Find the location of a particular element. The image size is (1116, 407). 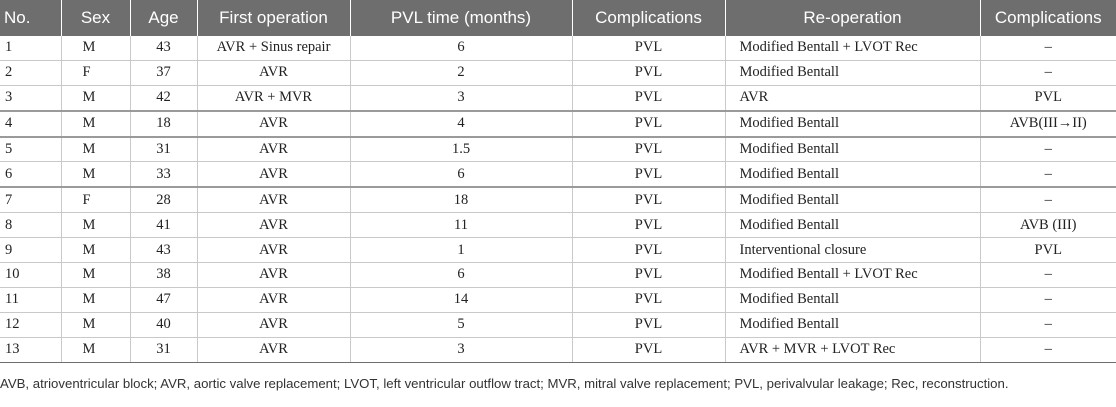

cell-age: 43 is located at coordinates (164, 48).